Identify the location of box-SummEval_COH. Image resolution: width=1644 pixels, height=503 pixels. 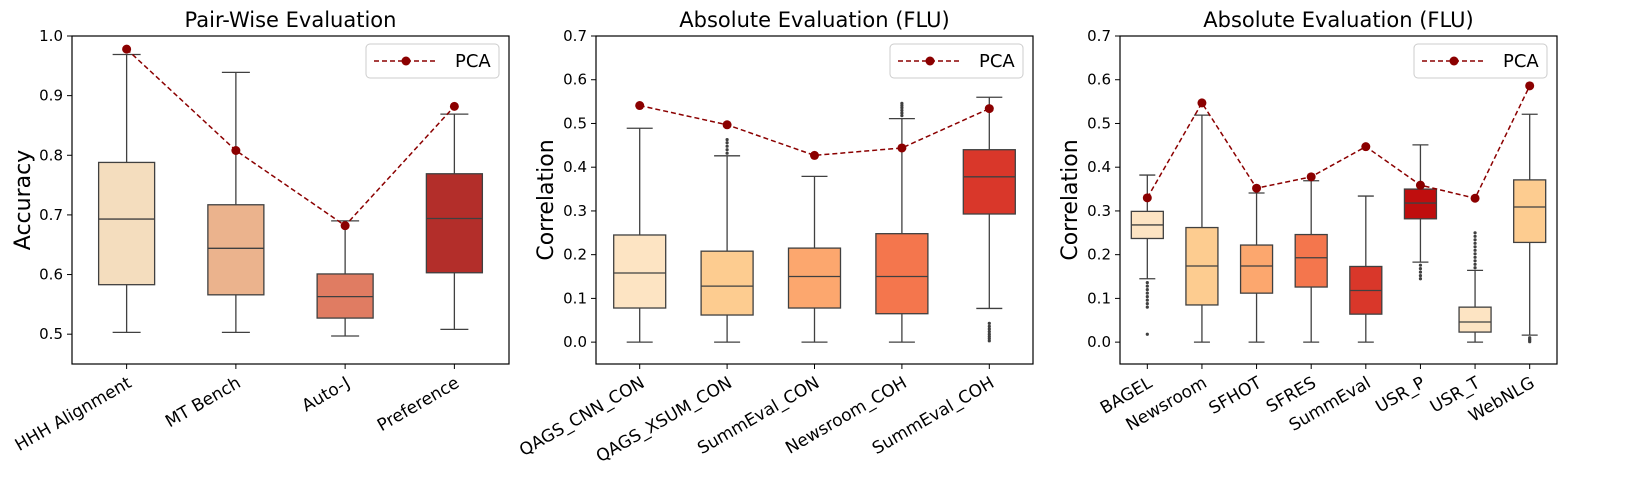
(989, 219).